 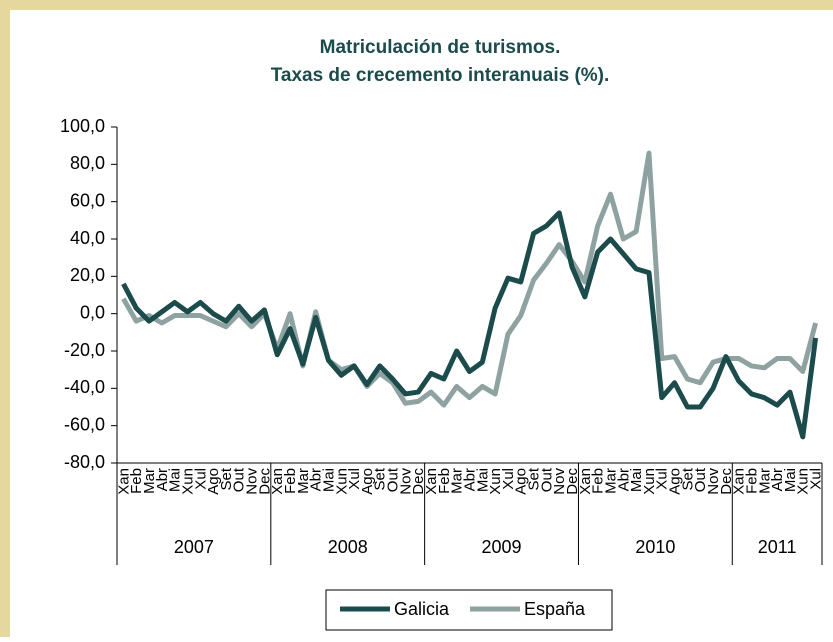 I want to click on legend-label: España, so click(x=555, y=609).